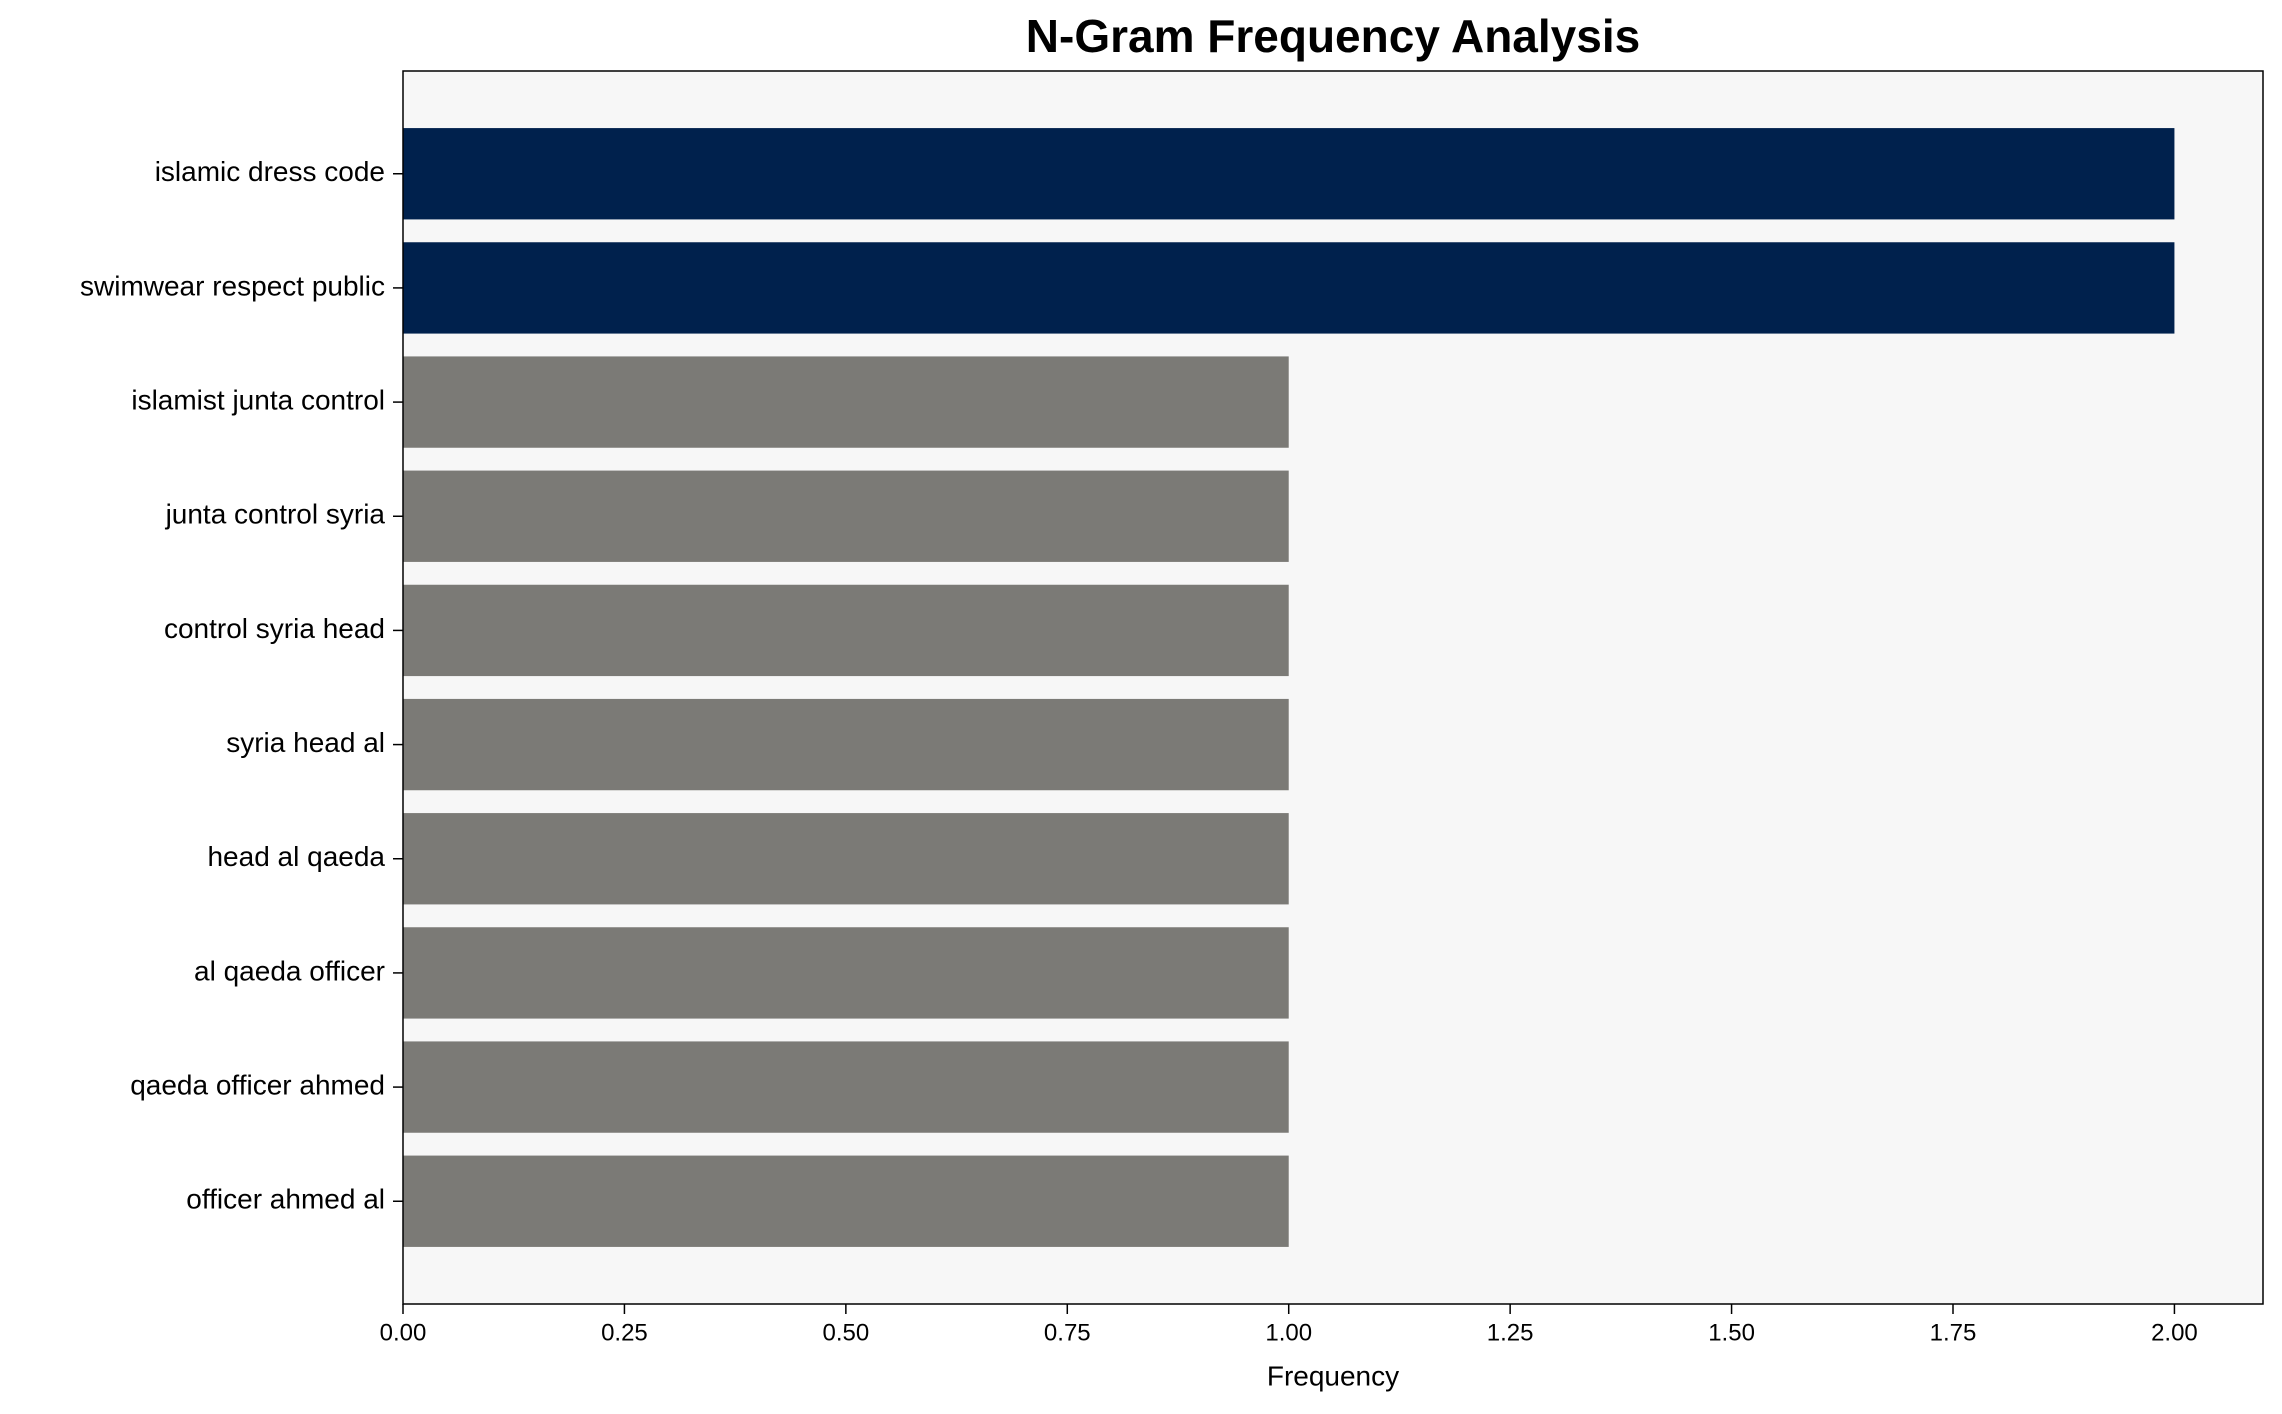 This screenshot has width=2282, height=1414. I want to click on x-tick-label: 0.25, so click(624, 1332).